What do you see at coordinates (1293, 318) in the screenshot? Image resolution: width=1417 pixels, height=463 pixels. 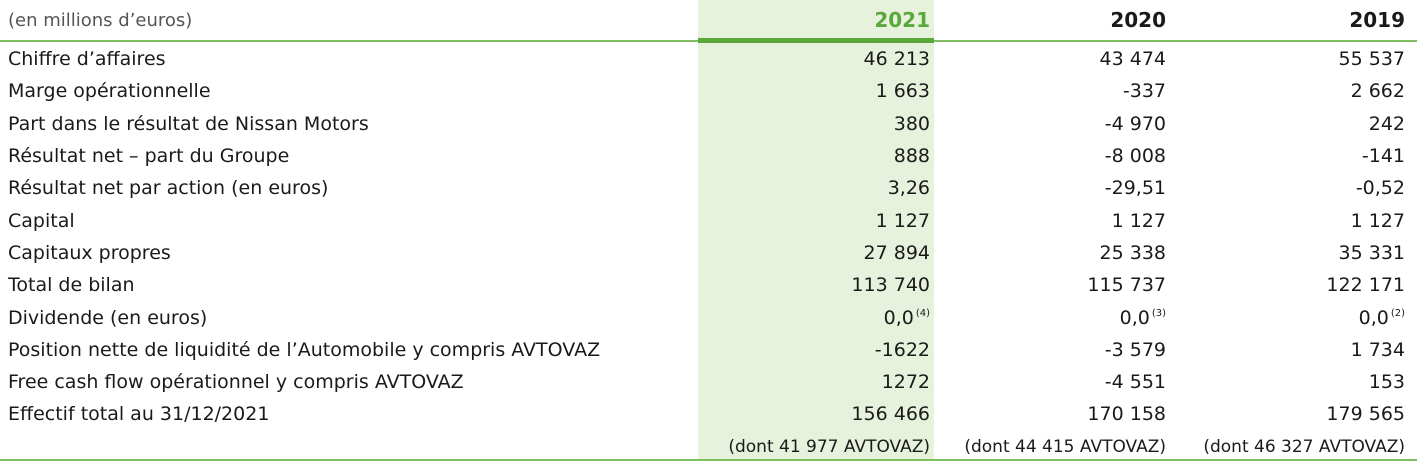 I see `value-2019: 0,0 (2)` at bounding box center [1293, 318].